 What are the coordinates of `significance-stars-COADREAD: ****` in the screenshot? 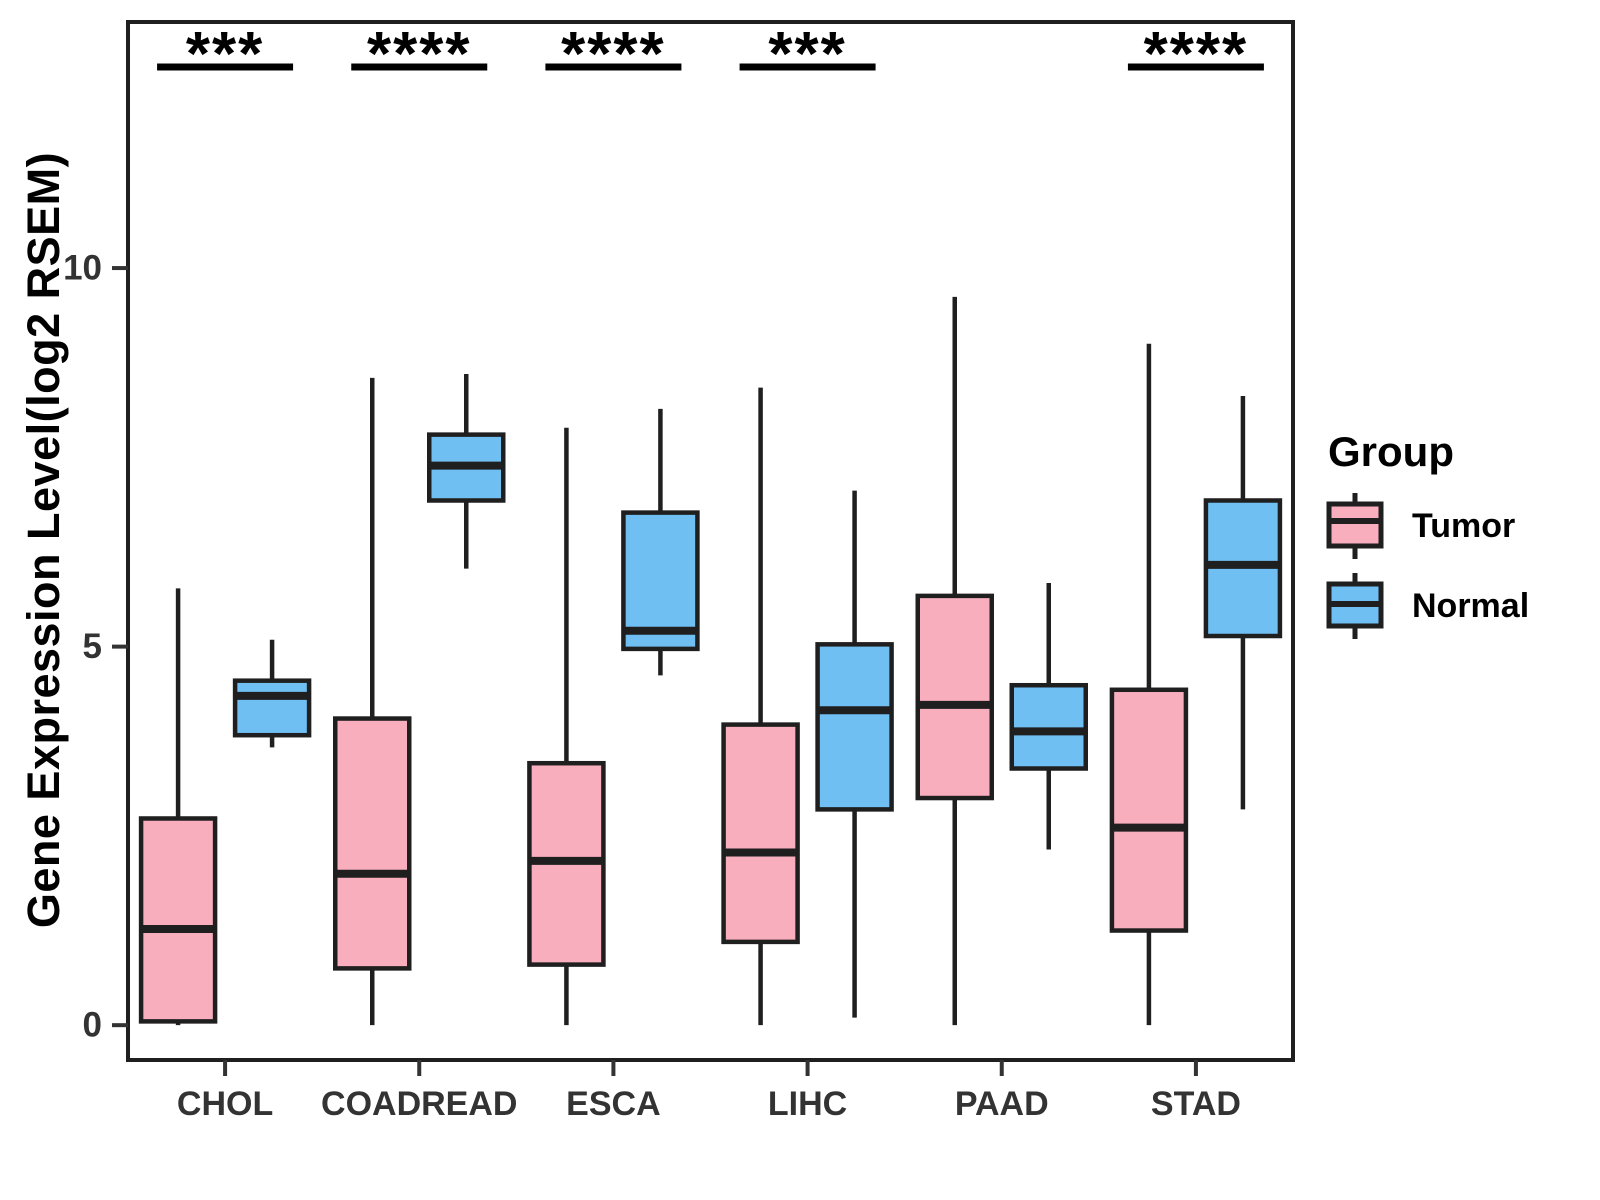 It's located at (419, 54).